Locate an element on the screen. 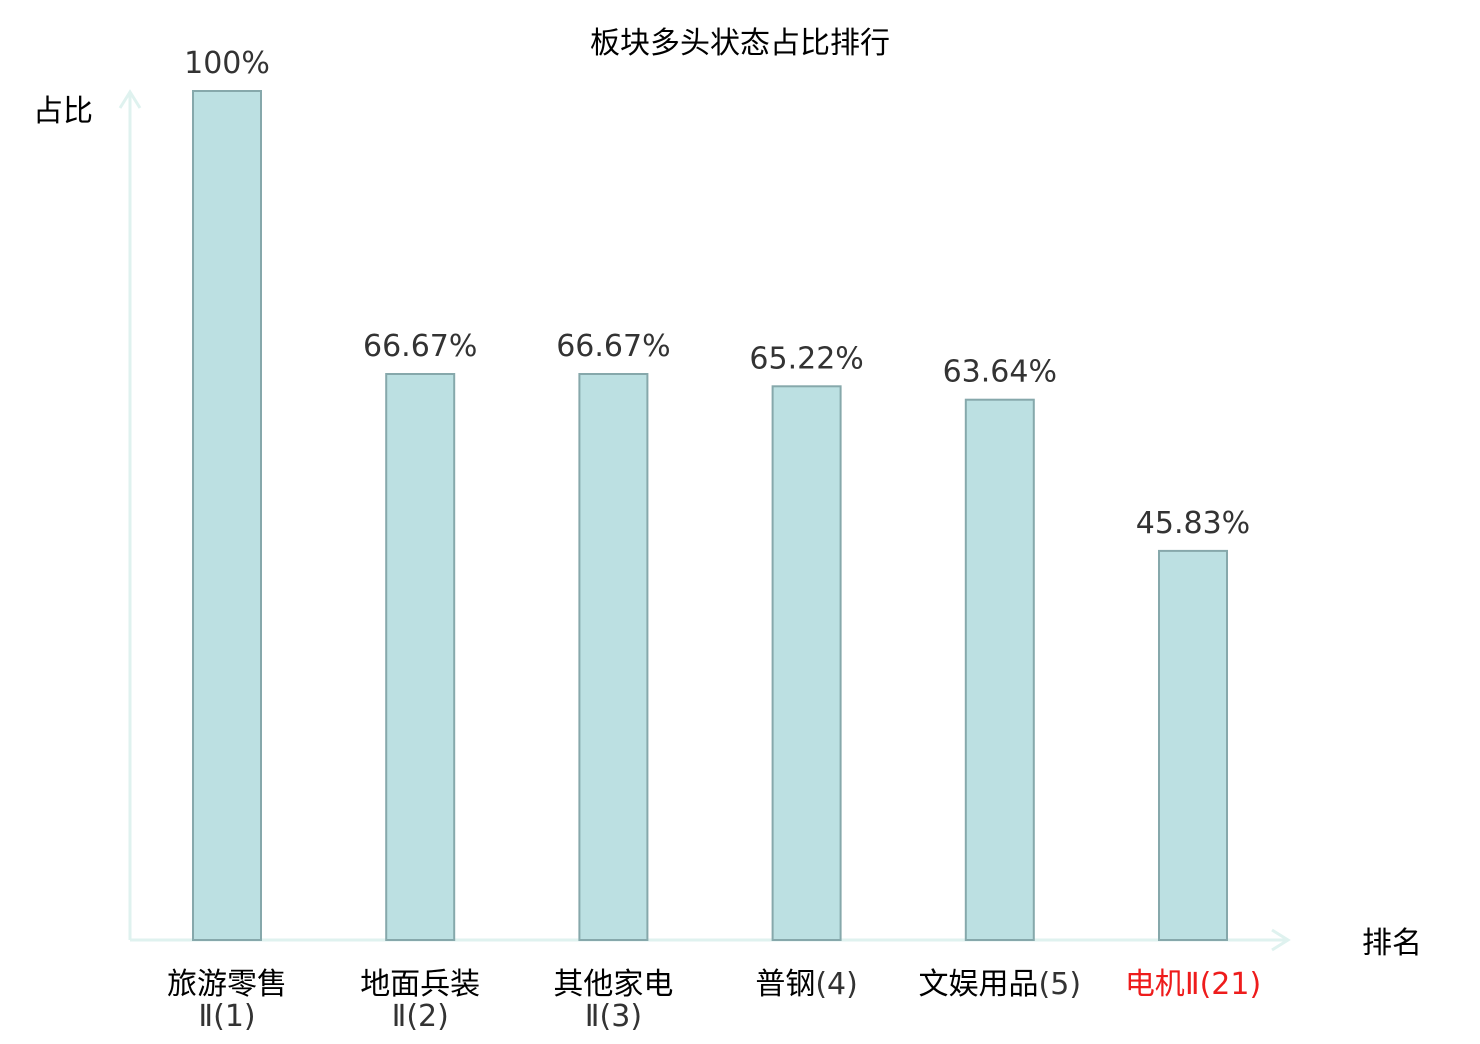  y-axis-arrow-icon is located at coordinates (130, 99).